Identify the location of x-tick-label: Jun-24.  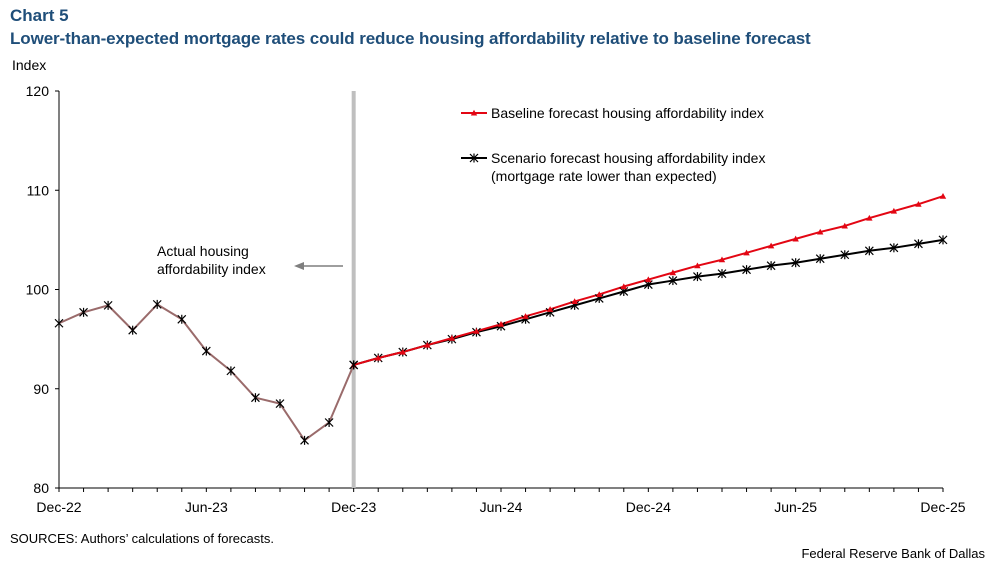
(501, 507).